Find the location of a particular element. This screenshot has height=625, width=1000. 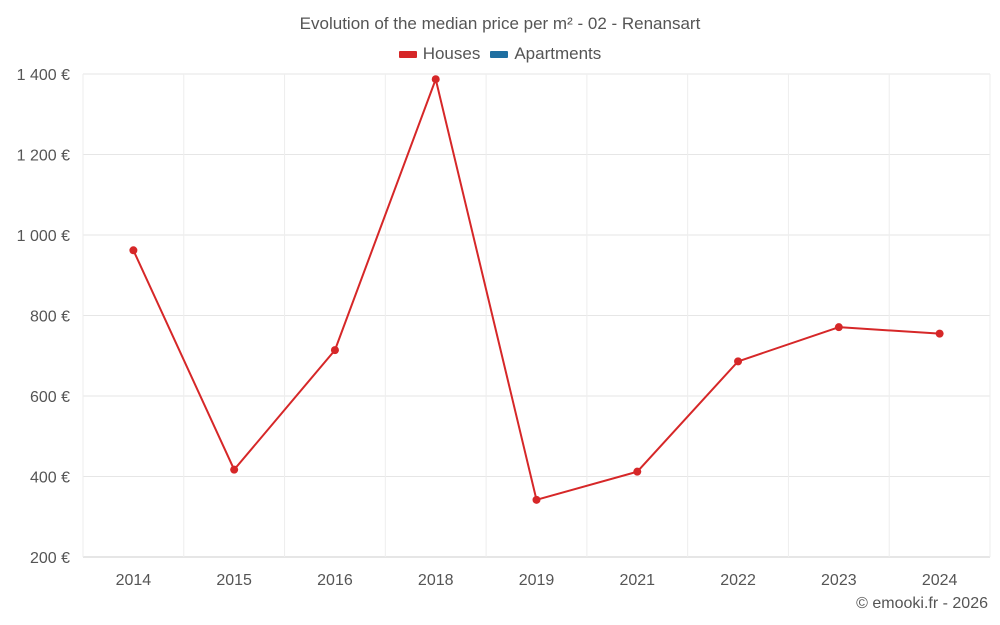

legend-label-houses: Houses is located at coordinates (451, 53).